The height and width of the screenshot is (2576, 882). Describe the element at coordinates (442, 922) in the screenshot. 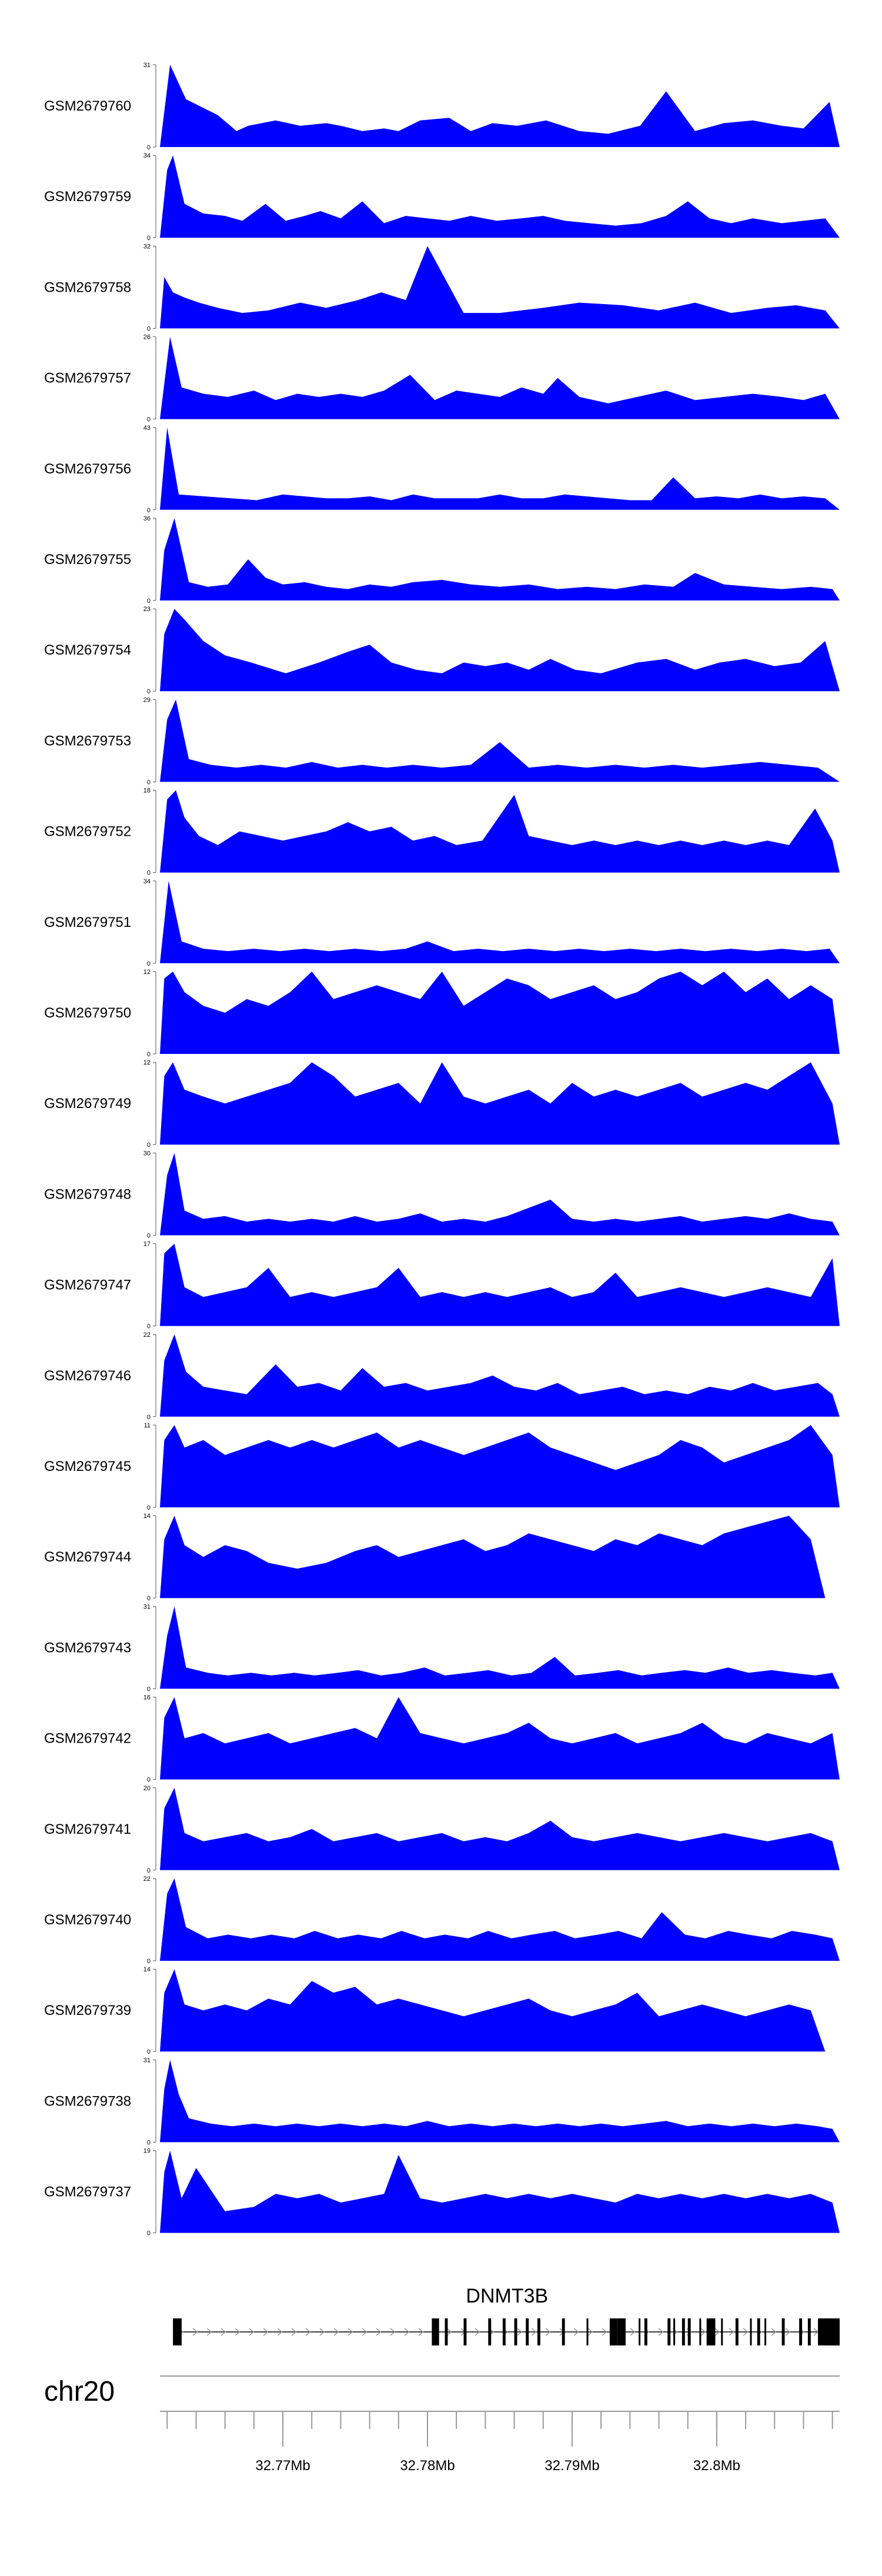

I see `track-GSM2679751: GSM2679751 34 0` at that location.